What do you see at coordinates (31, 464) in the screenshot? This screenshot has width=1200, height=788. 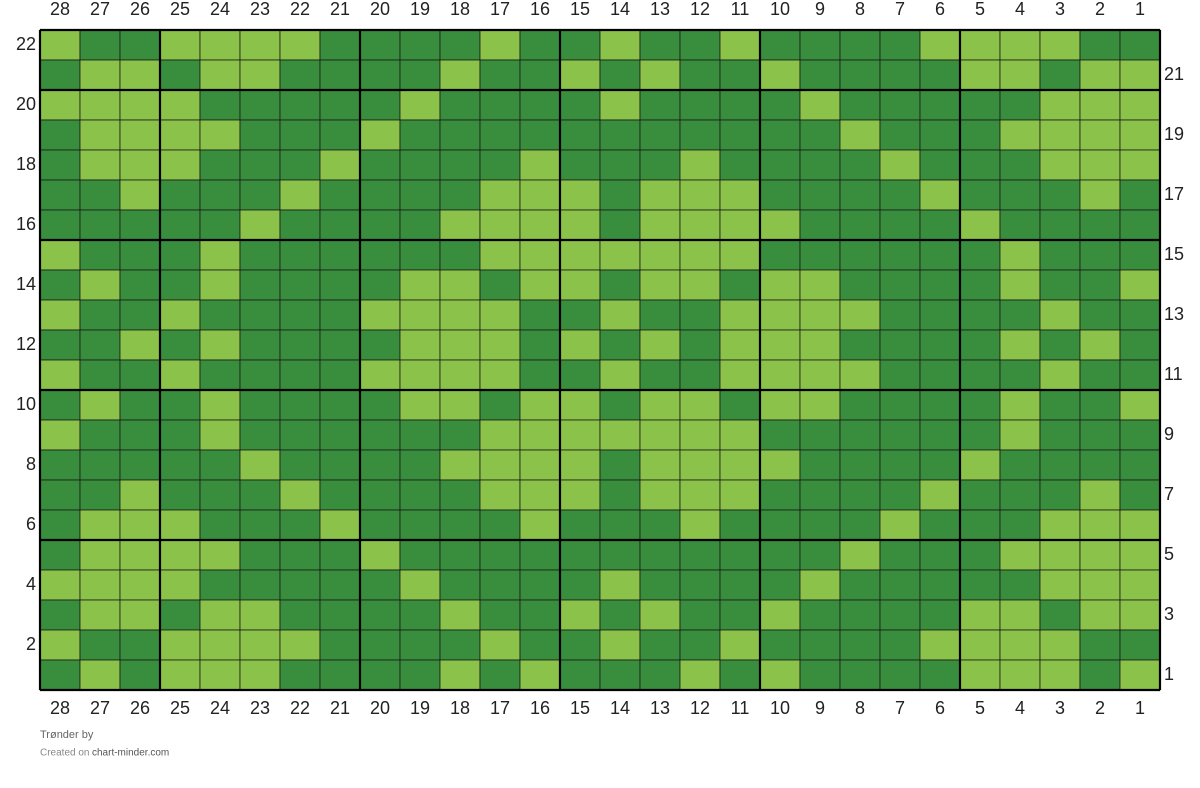 I see `row-number: 8` at bounding box center [31, 464].